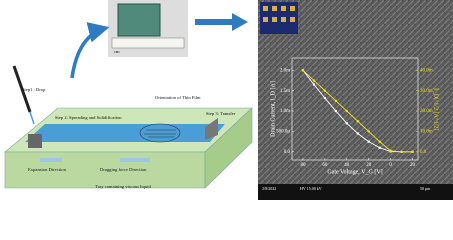 Image resolution: width=453 pixels, height=240 pixels. I want to click on curved-arrow, so click(90, 50).